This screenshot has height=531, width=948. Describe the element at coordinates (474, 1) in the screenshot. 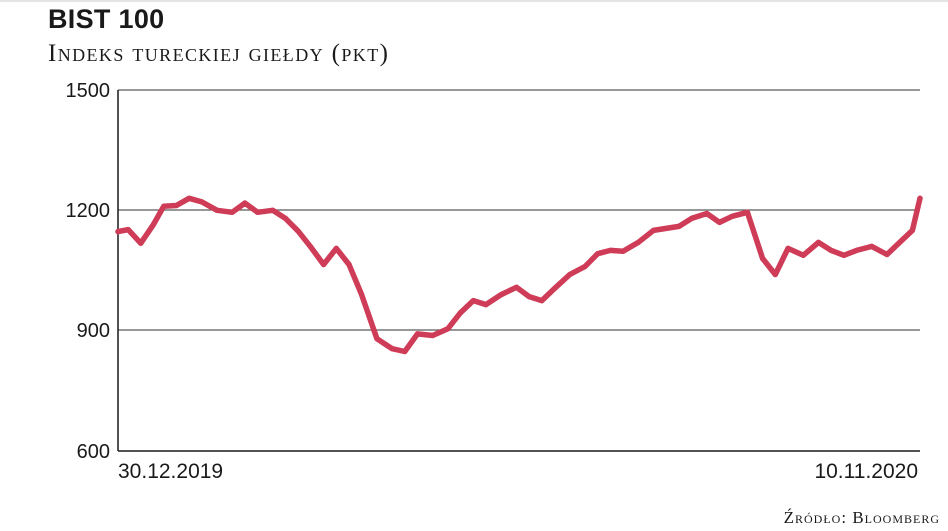

I see `top-rule` at that location.